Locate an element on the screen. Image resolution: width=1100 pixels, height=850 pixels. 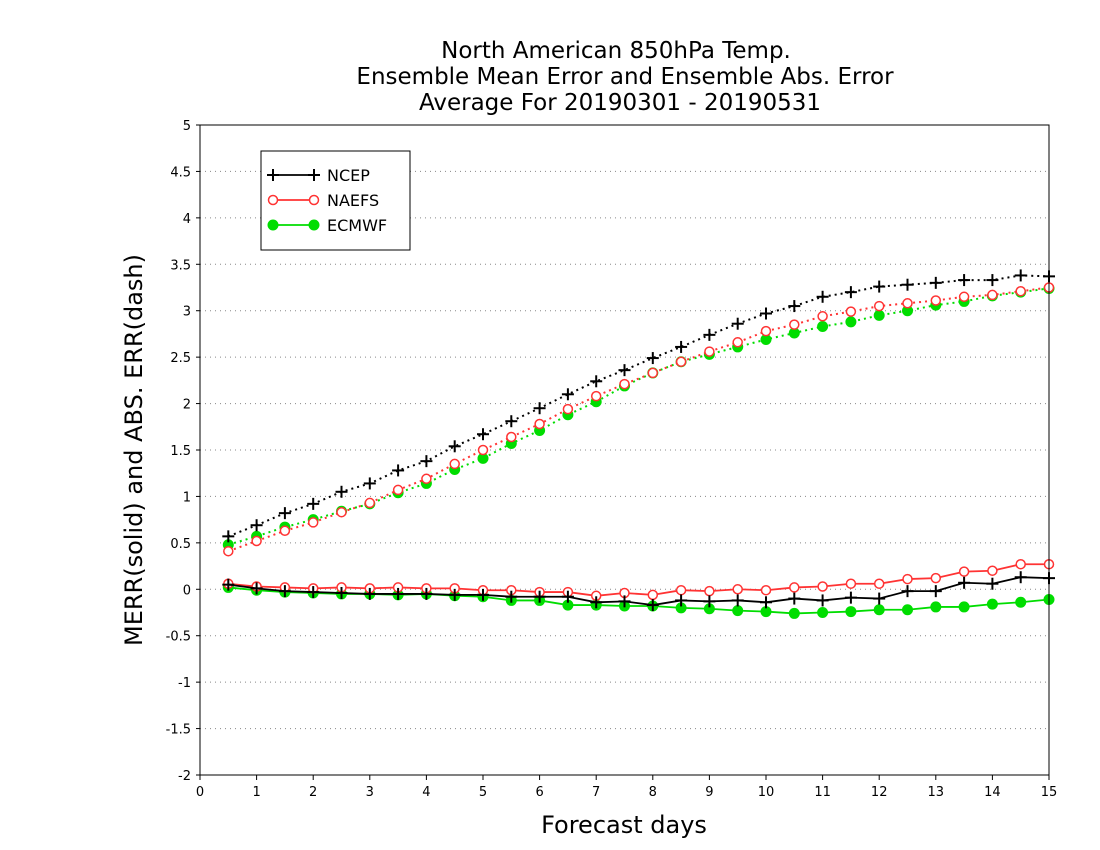
x-tick-label: 0 is located at coordinates (200, 792).